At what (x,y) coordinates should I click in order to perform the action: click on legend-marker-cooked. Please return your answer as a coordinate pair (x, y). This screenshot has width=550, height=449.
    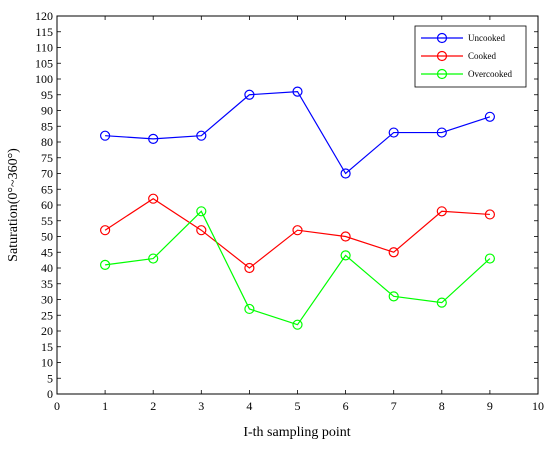
    Looking at the image, I should click on (442, 56).